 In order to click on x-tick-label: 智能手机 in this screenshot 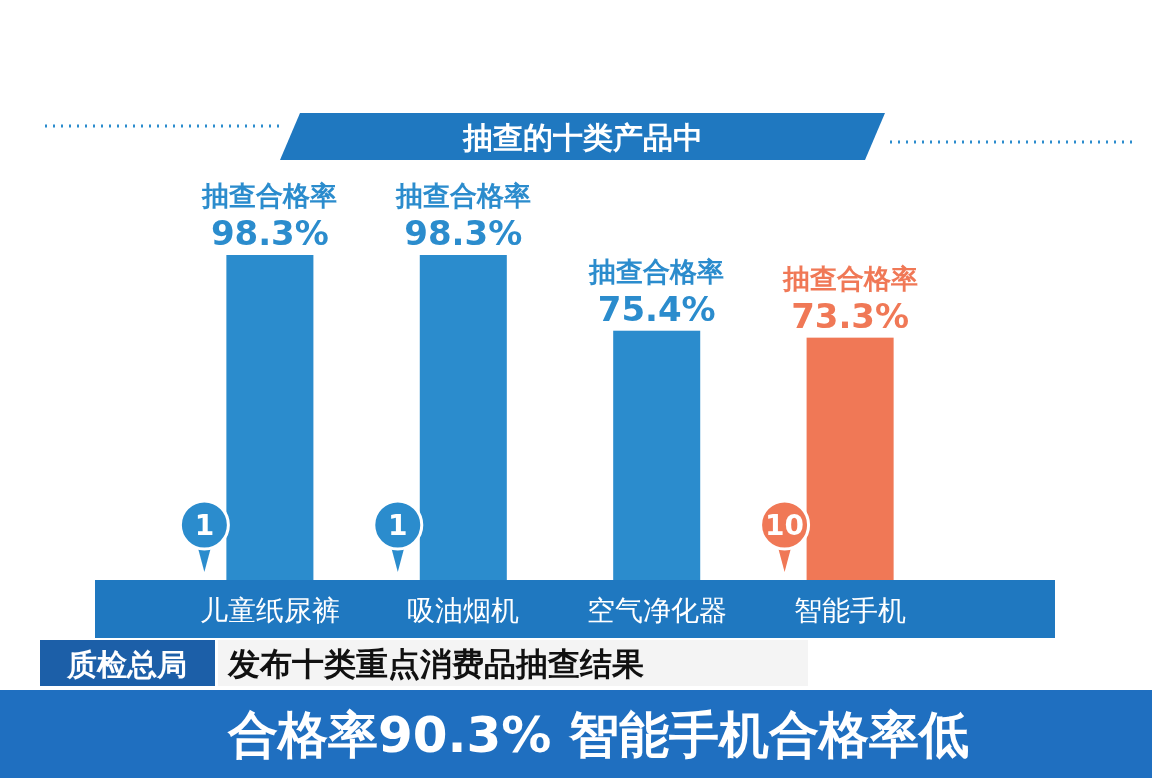, I will do `click(850, 610)`.